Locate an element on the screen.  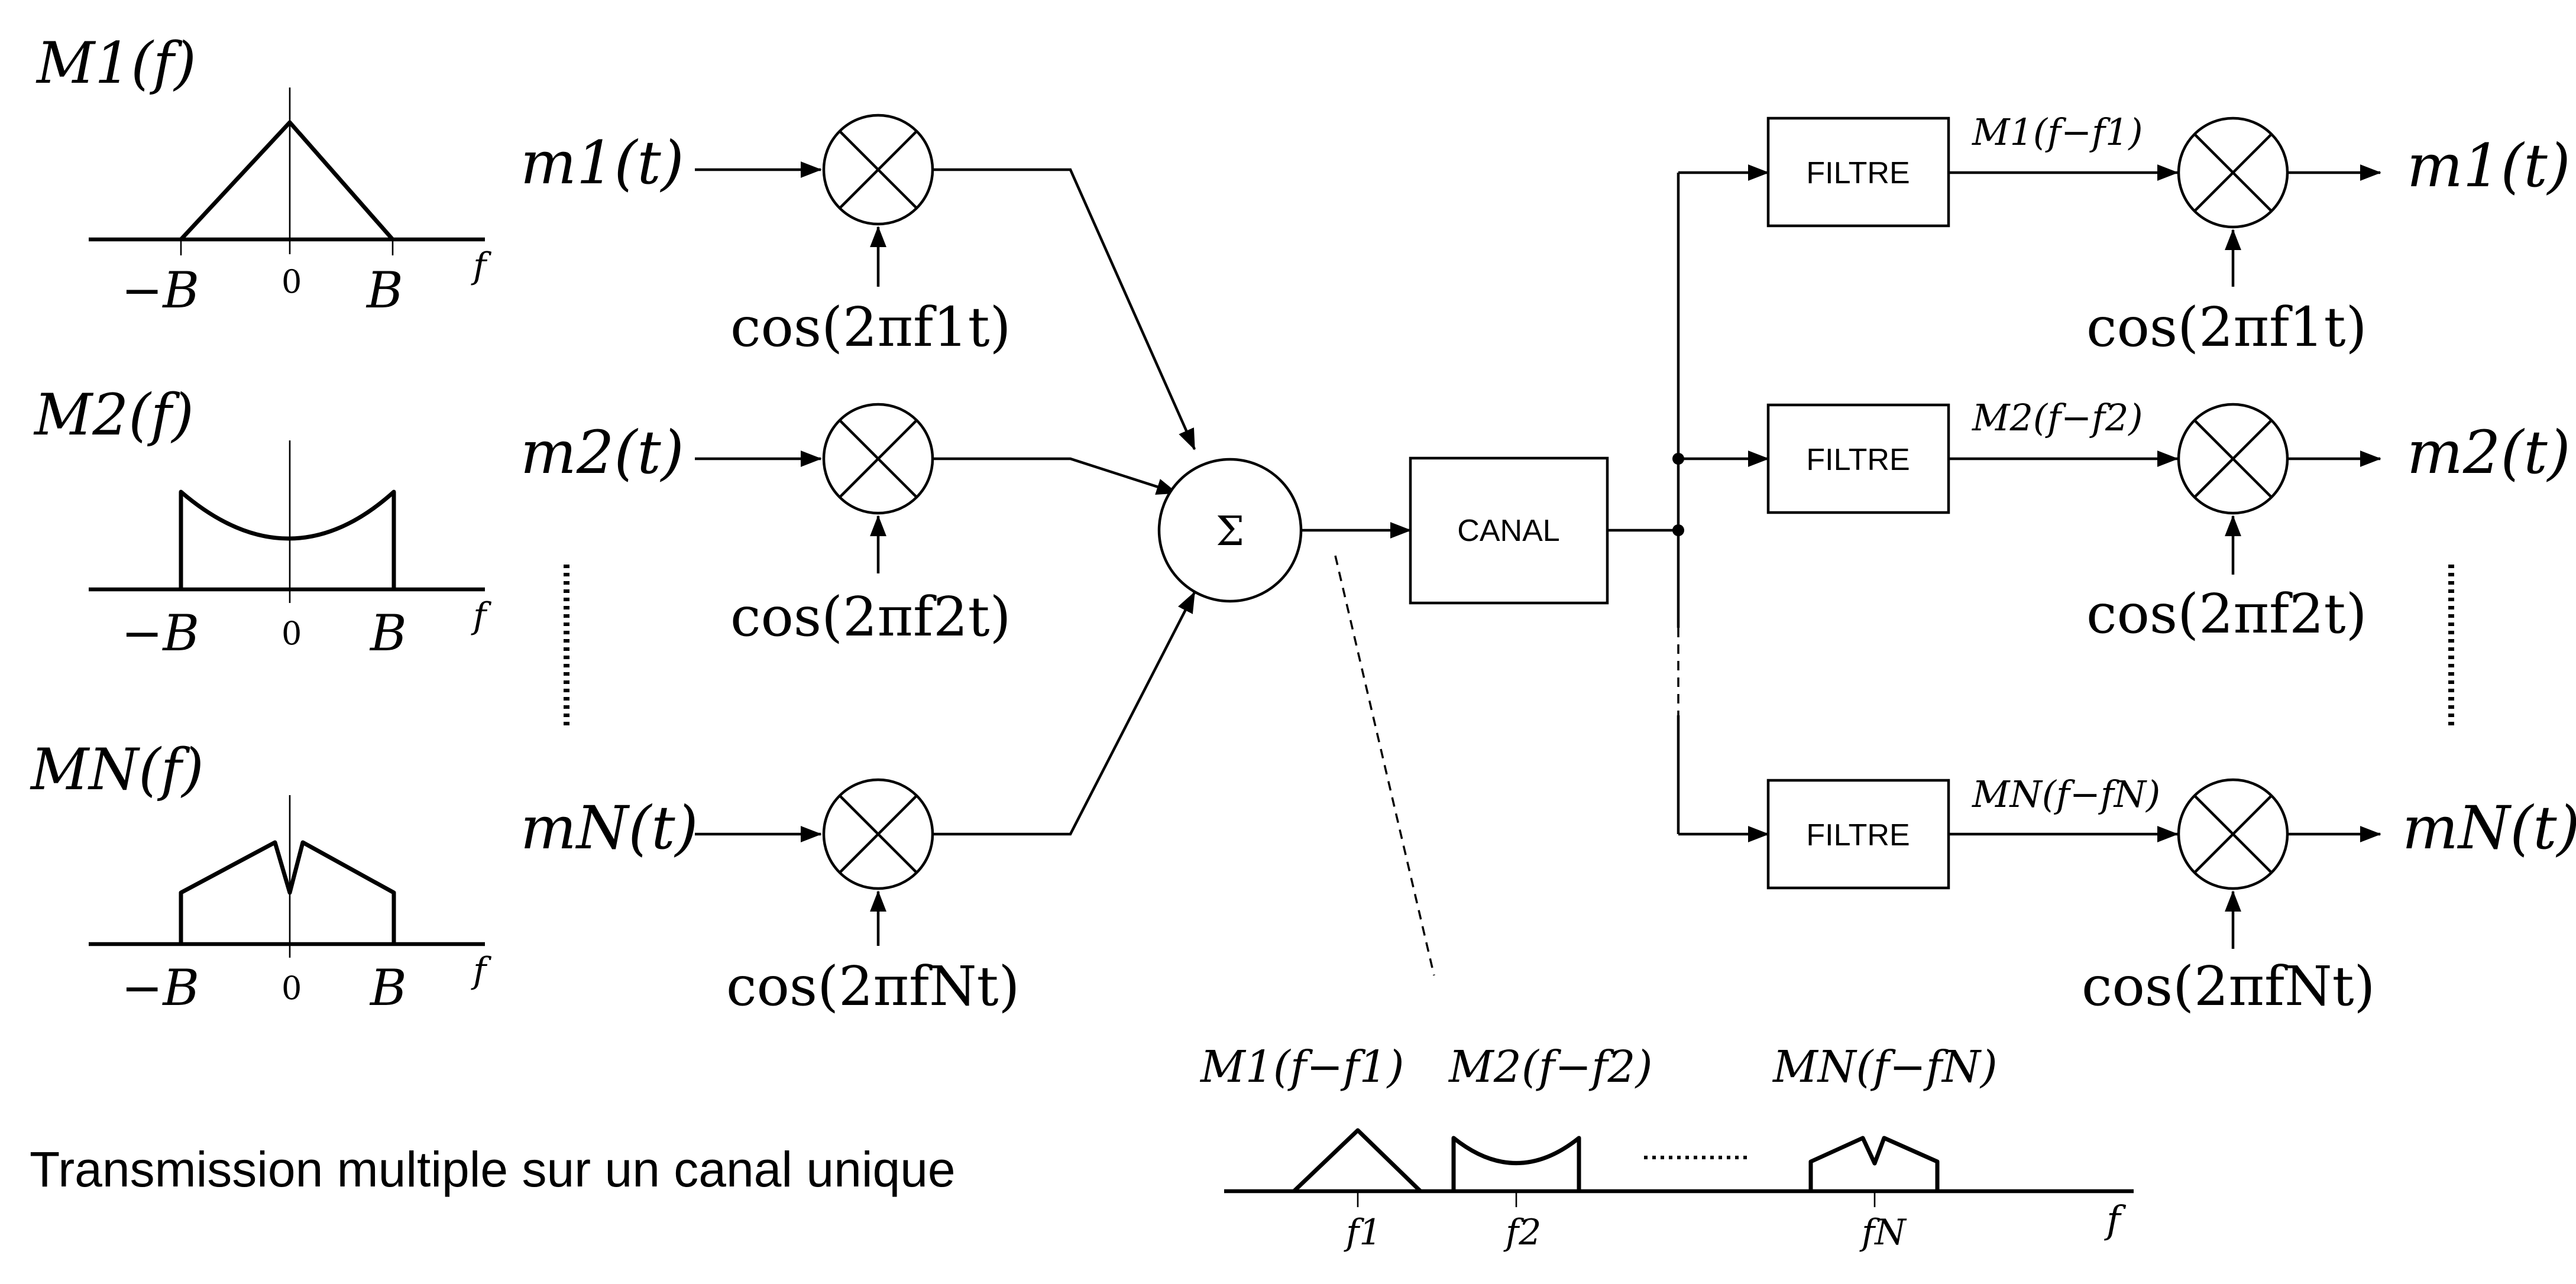
input-signal-label: m1(t) is located at coordinates (602, 163).